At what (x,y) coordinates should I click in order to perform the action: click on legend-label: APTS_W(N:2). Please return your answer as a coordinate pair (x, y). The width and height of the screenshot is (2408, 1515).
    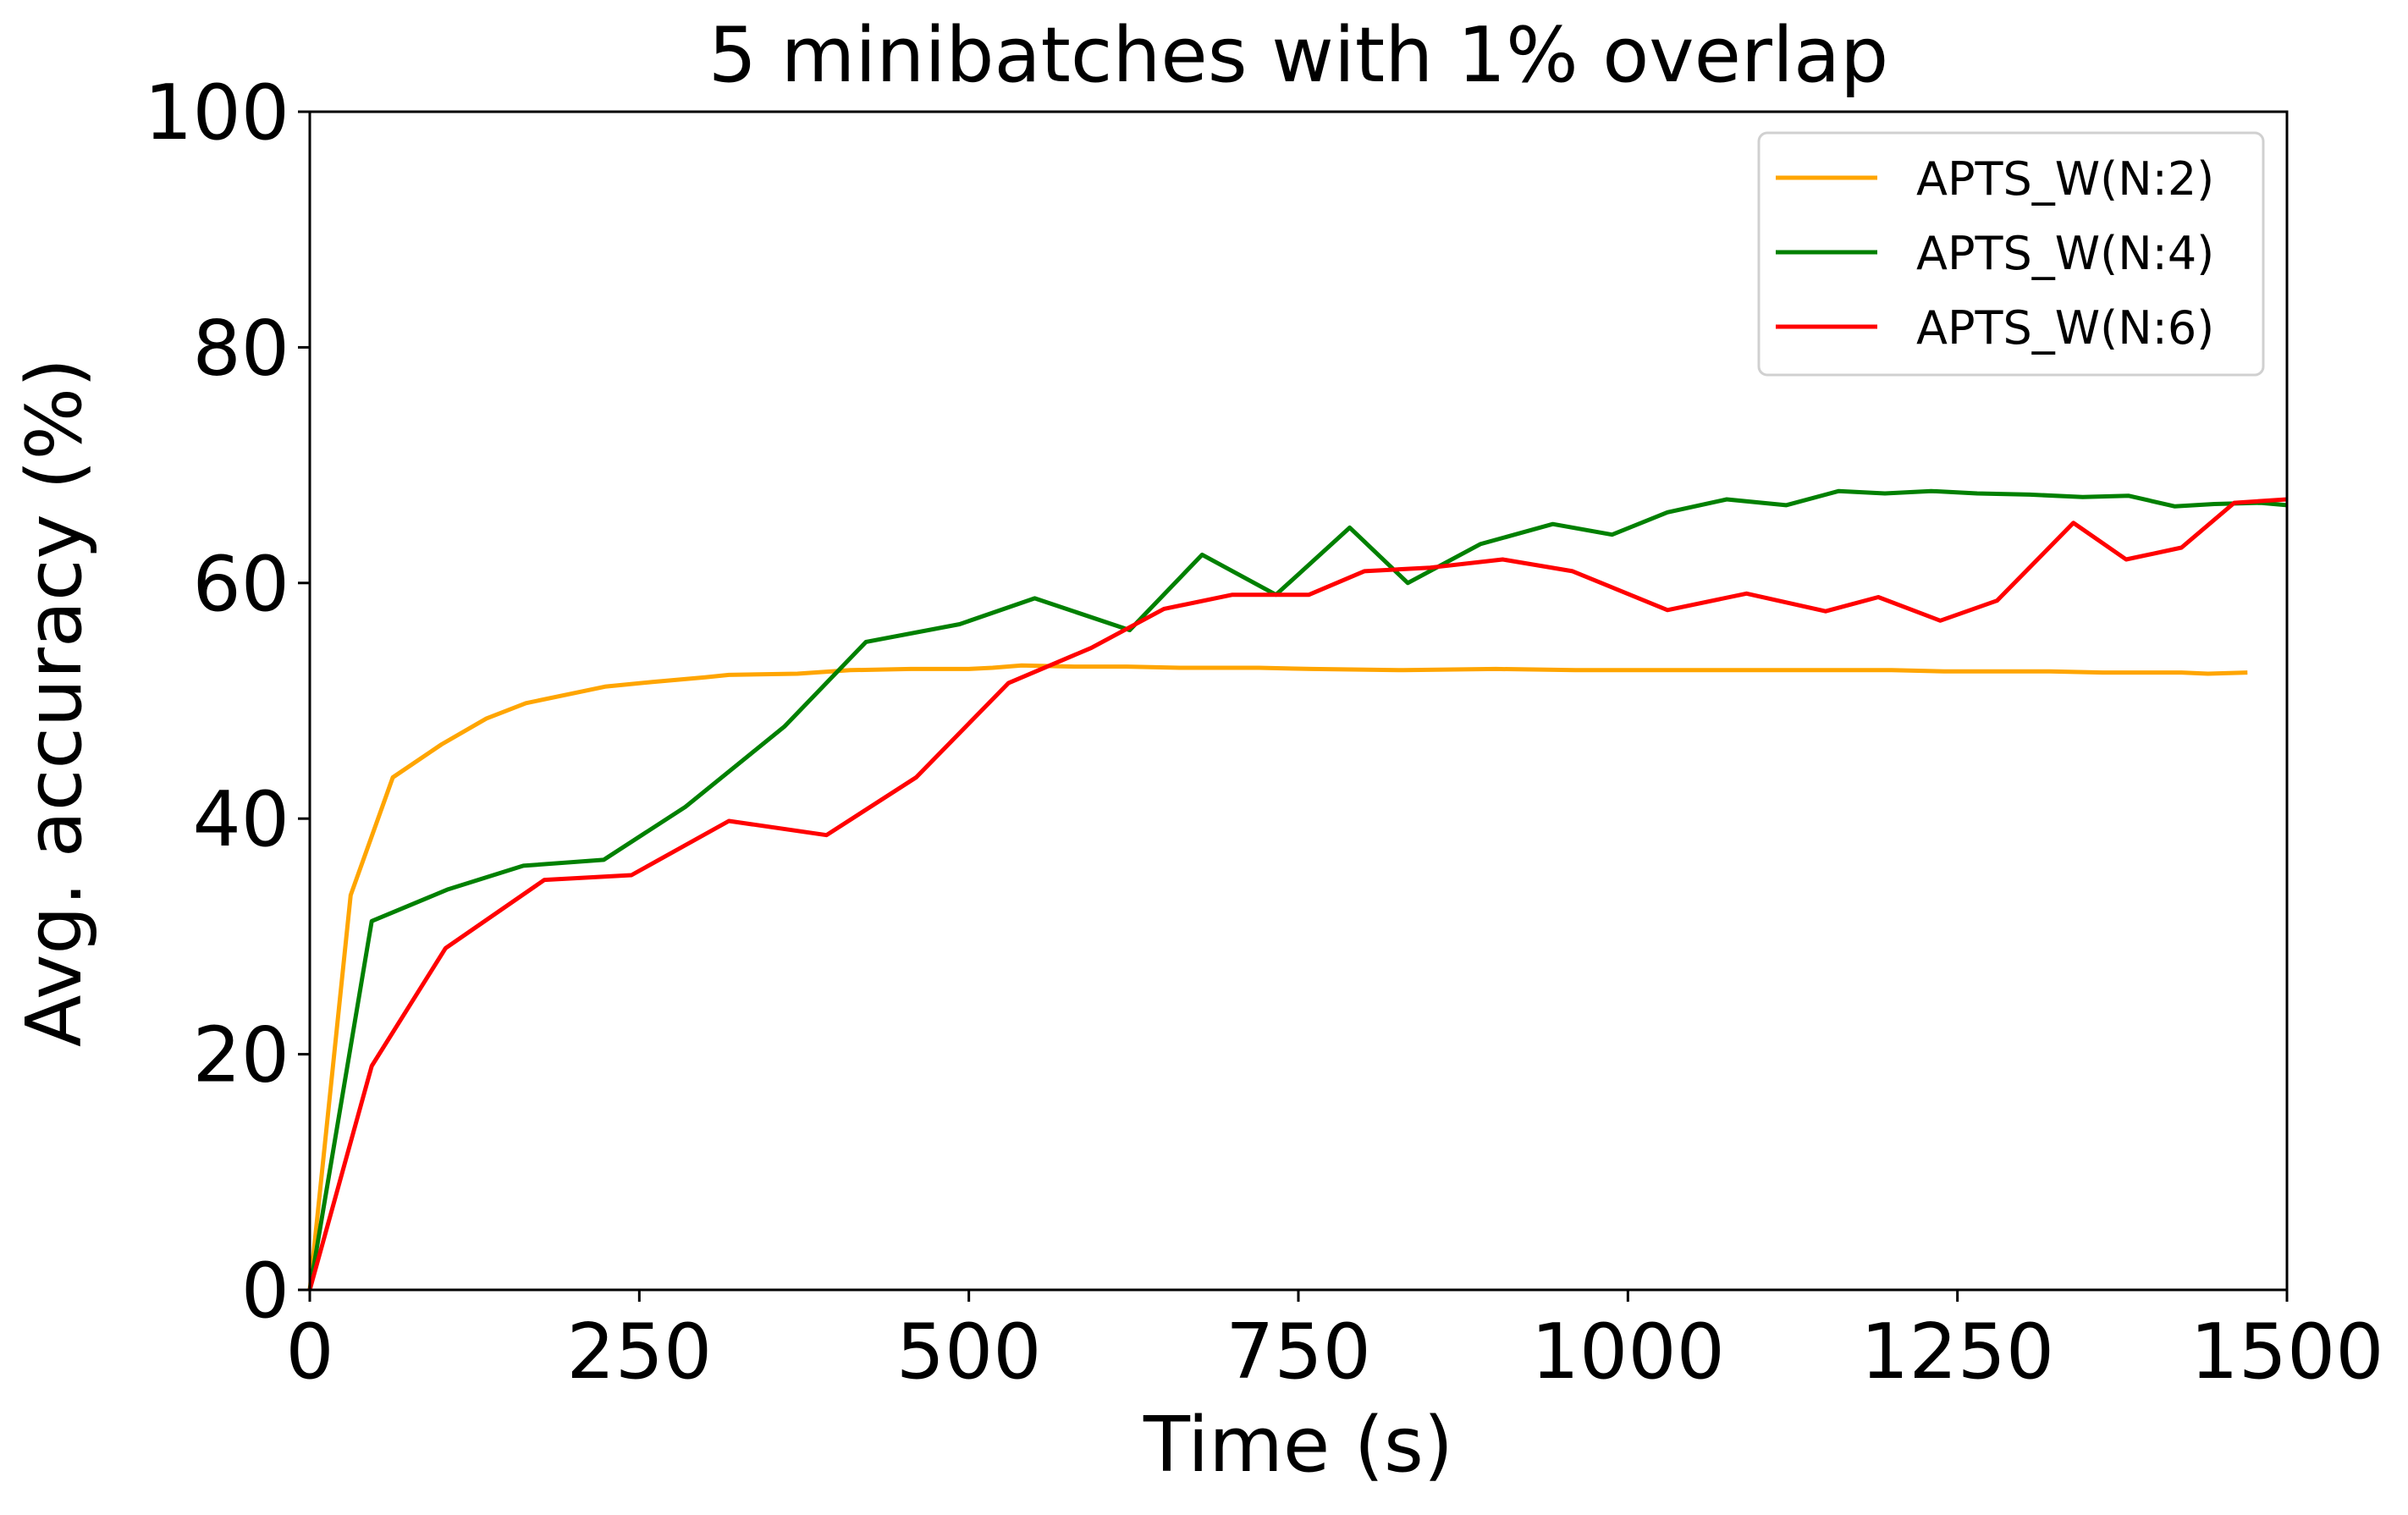
    Looking at the image, I should click on (2065, 179).